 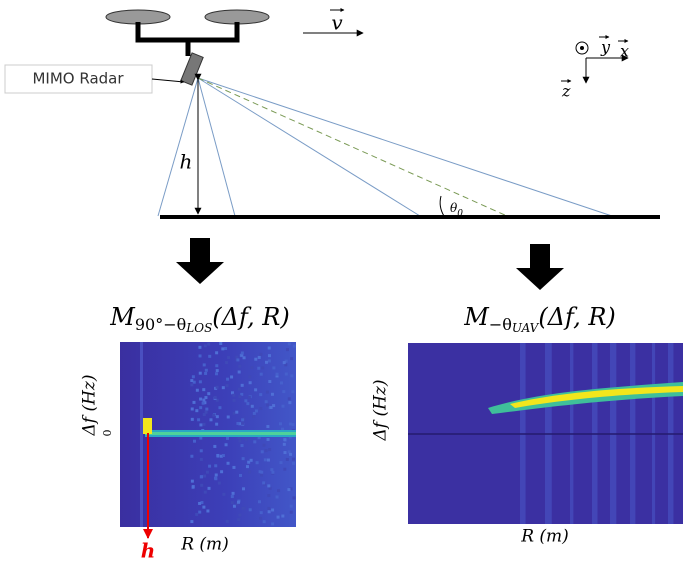 What do you see at coordinates (460, 214) in the screenshot?
I see `angle-subscript: 0` at bounding box center [460, 214].